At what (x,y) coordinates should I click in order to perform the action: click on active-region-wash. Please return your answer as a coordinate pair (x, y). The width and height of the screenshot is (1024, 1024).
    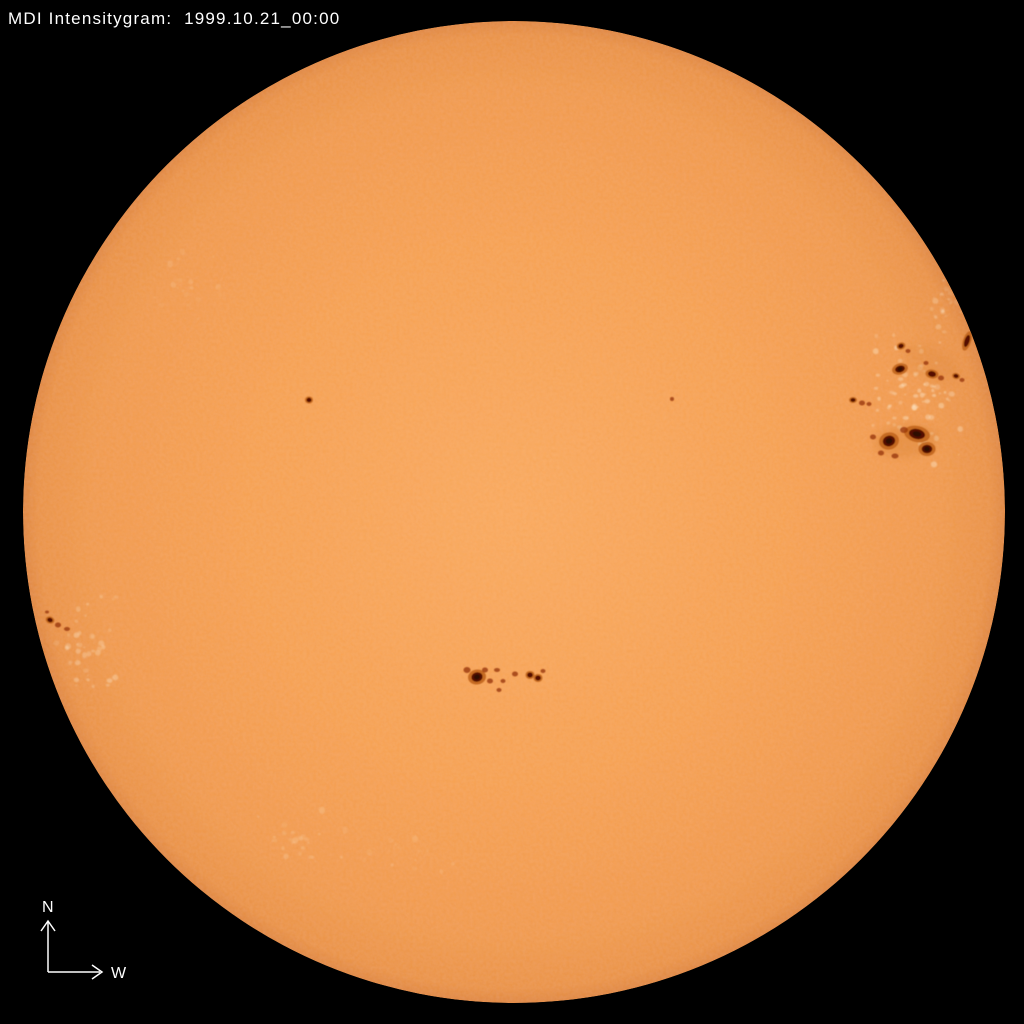
    Looking at the image, I should click on (930, 363).